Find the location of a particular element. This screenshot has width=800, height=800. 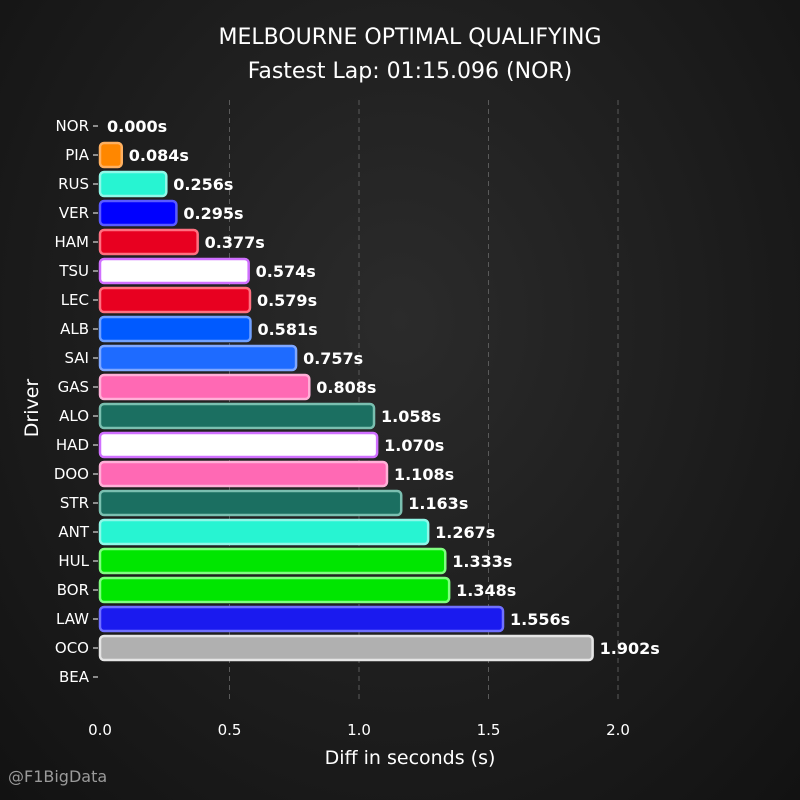

bar-tsu is located at coordinates (174, 271).